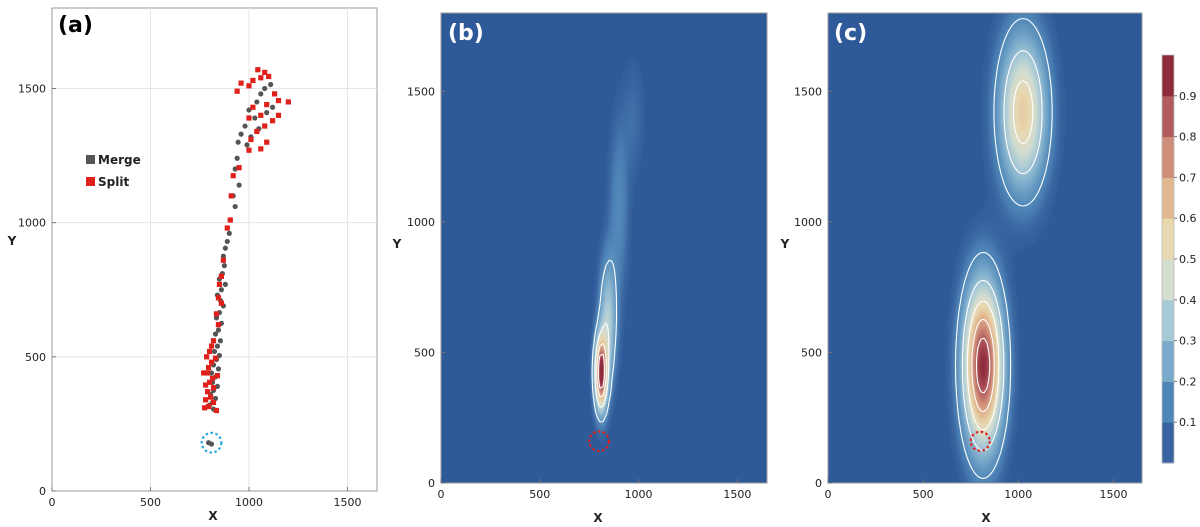  What do you see at coordinates (113, 182) in the screenshot?
I see `legend-split-label: Split` at bounding box center [113, 182].